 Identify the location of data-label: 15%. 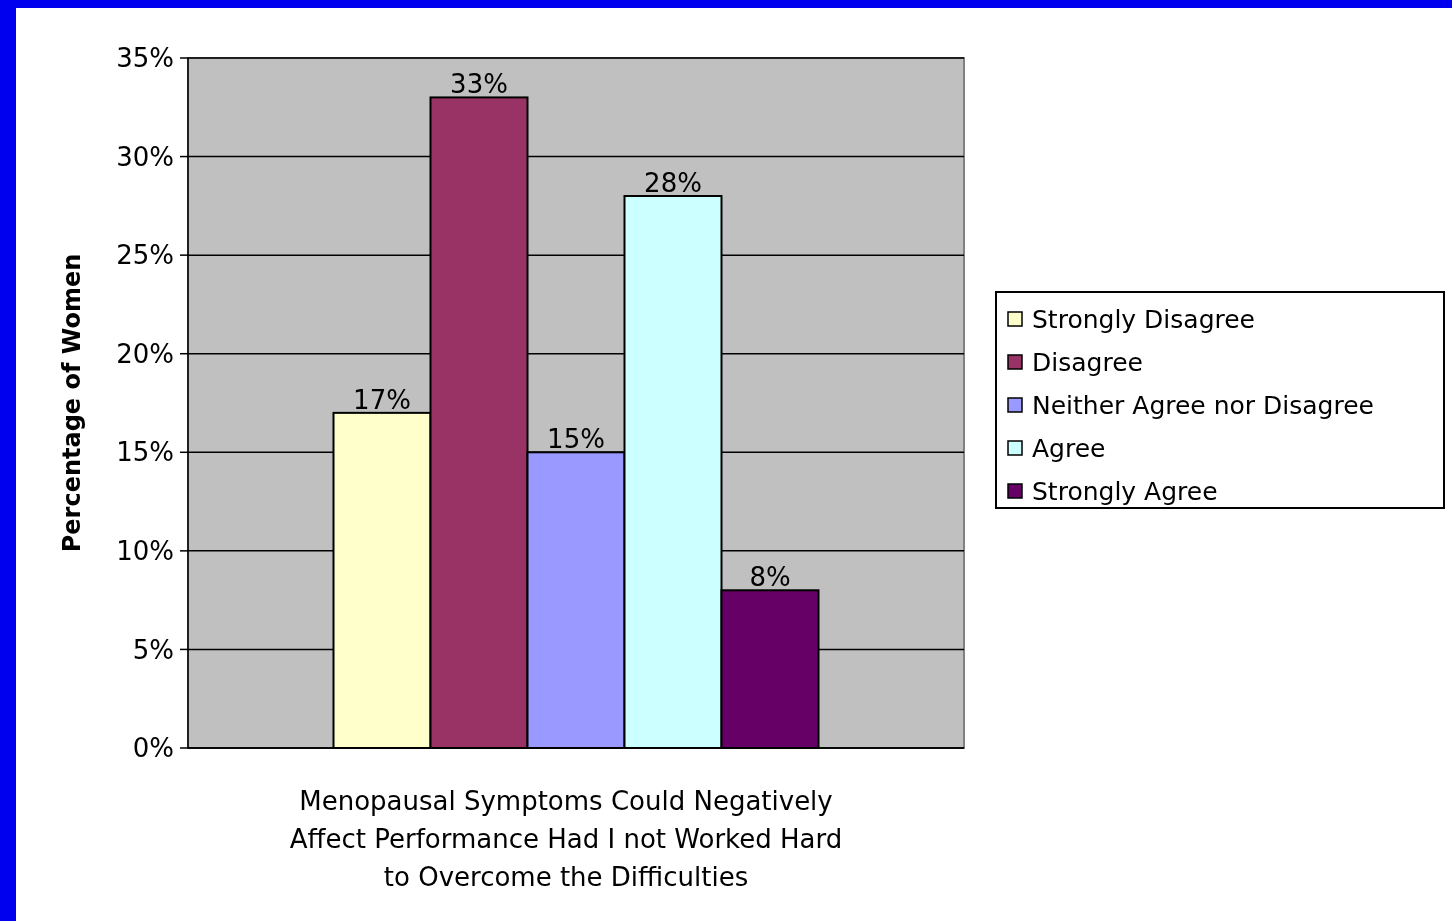
(576, 439).